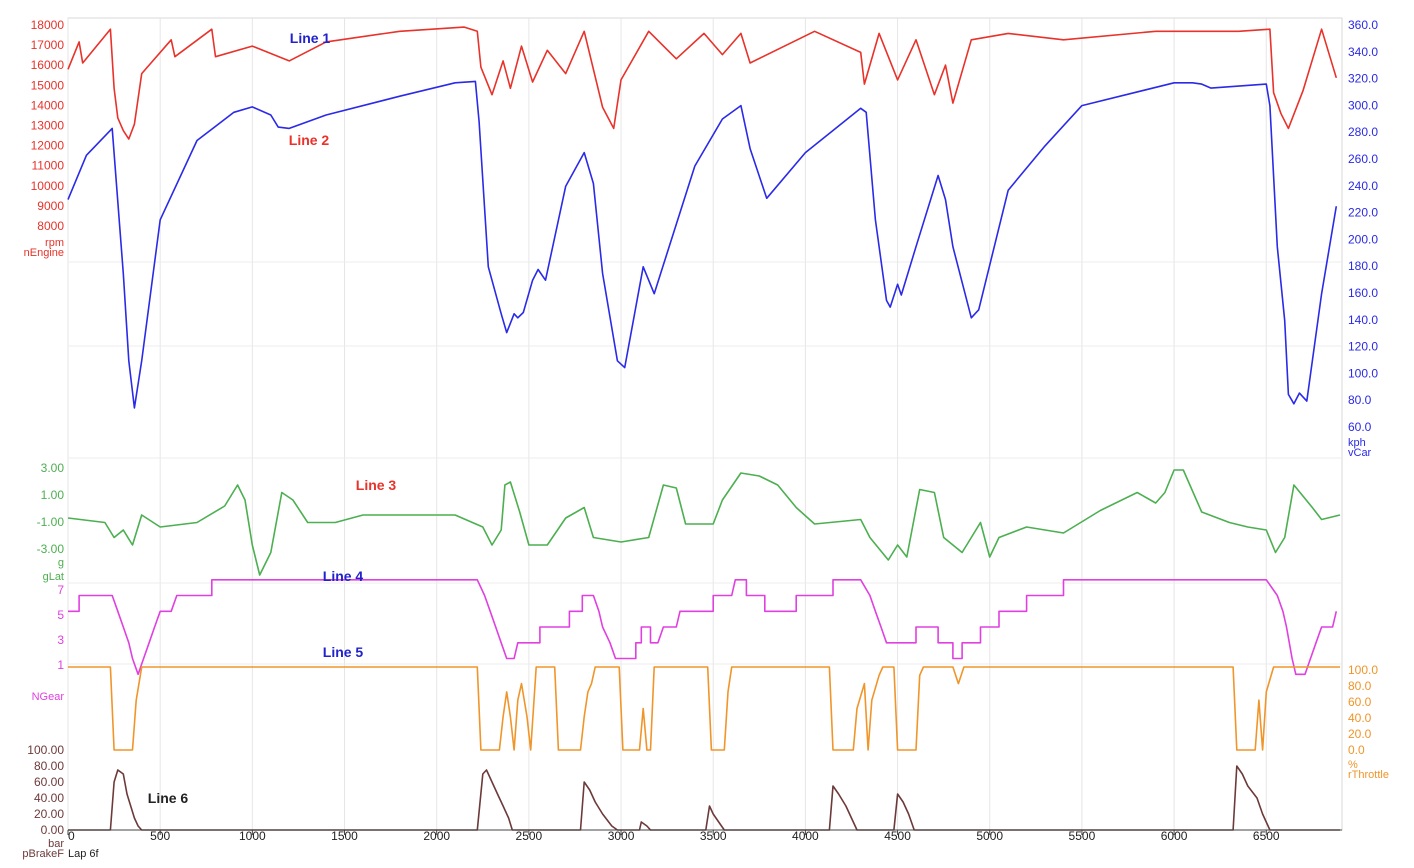  Describe the element at coordinates (1360, 427) in the screenshot. I see `y-tick-label-vCar: 60.0` at that location.